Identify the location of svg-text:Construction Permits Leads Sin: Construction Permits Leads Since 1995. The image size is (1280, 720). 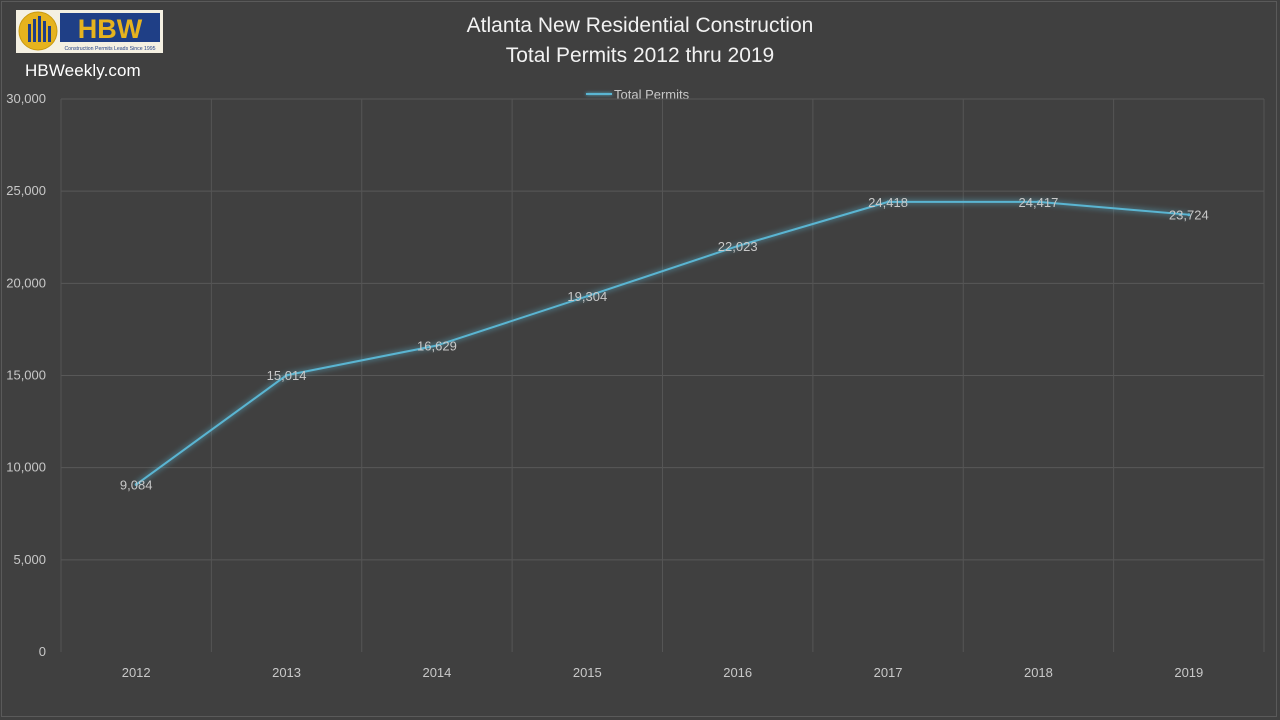
(109, 49).